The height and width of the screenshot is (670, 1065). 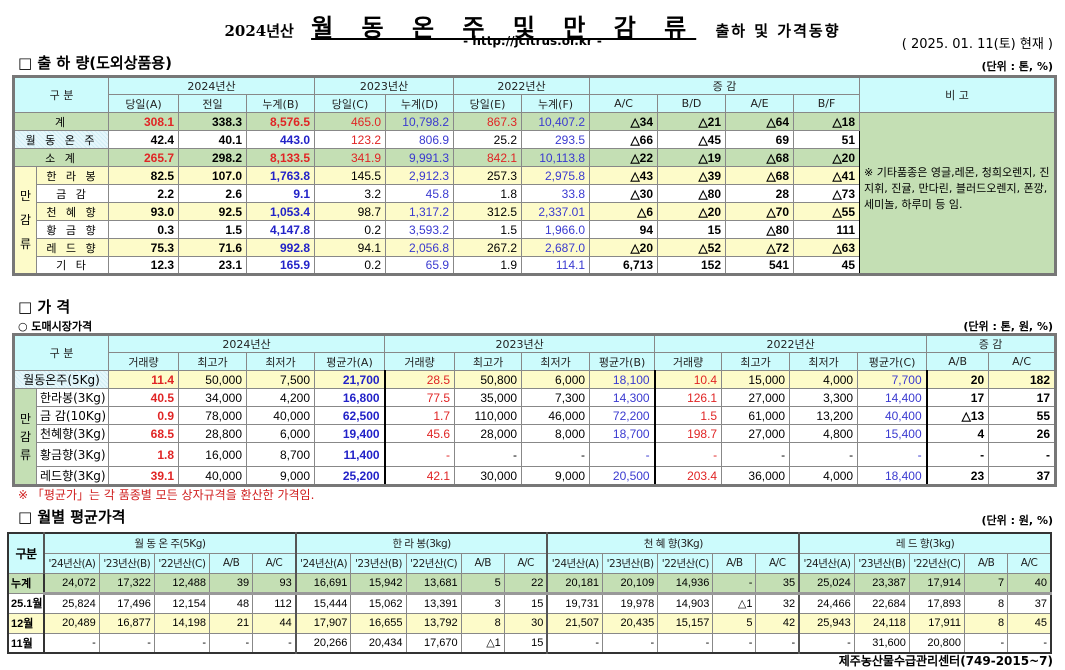 What do you see at coordinates (280, 265) in the screenshot?
I see `cell: 165.9` at bounding box center [280, 265].